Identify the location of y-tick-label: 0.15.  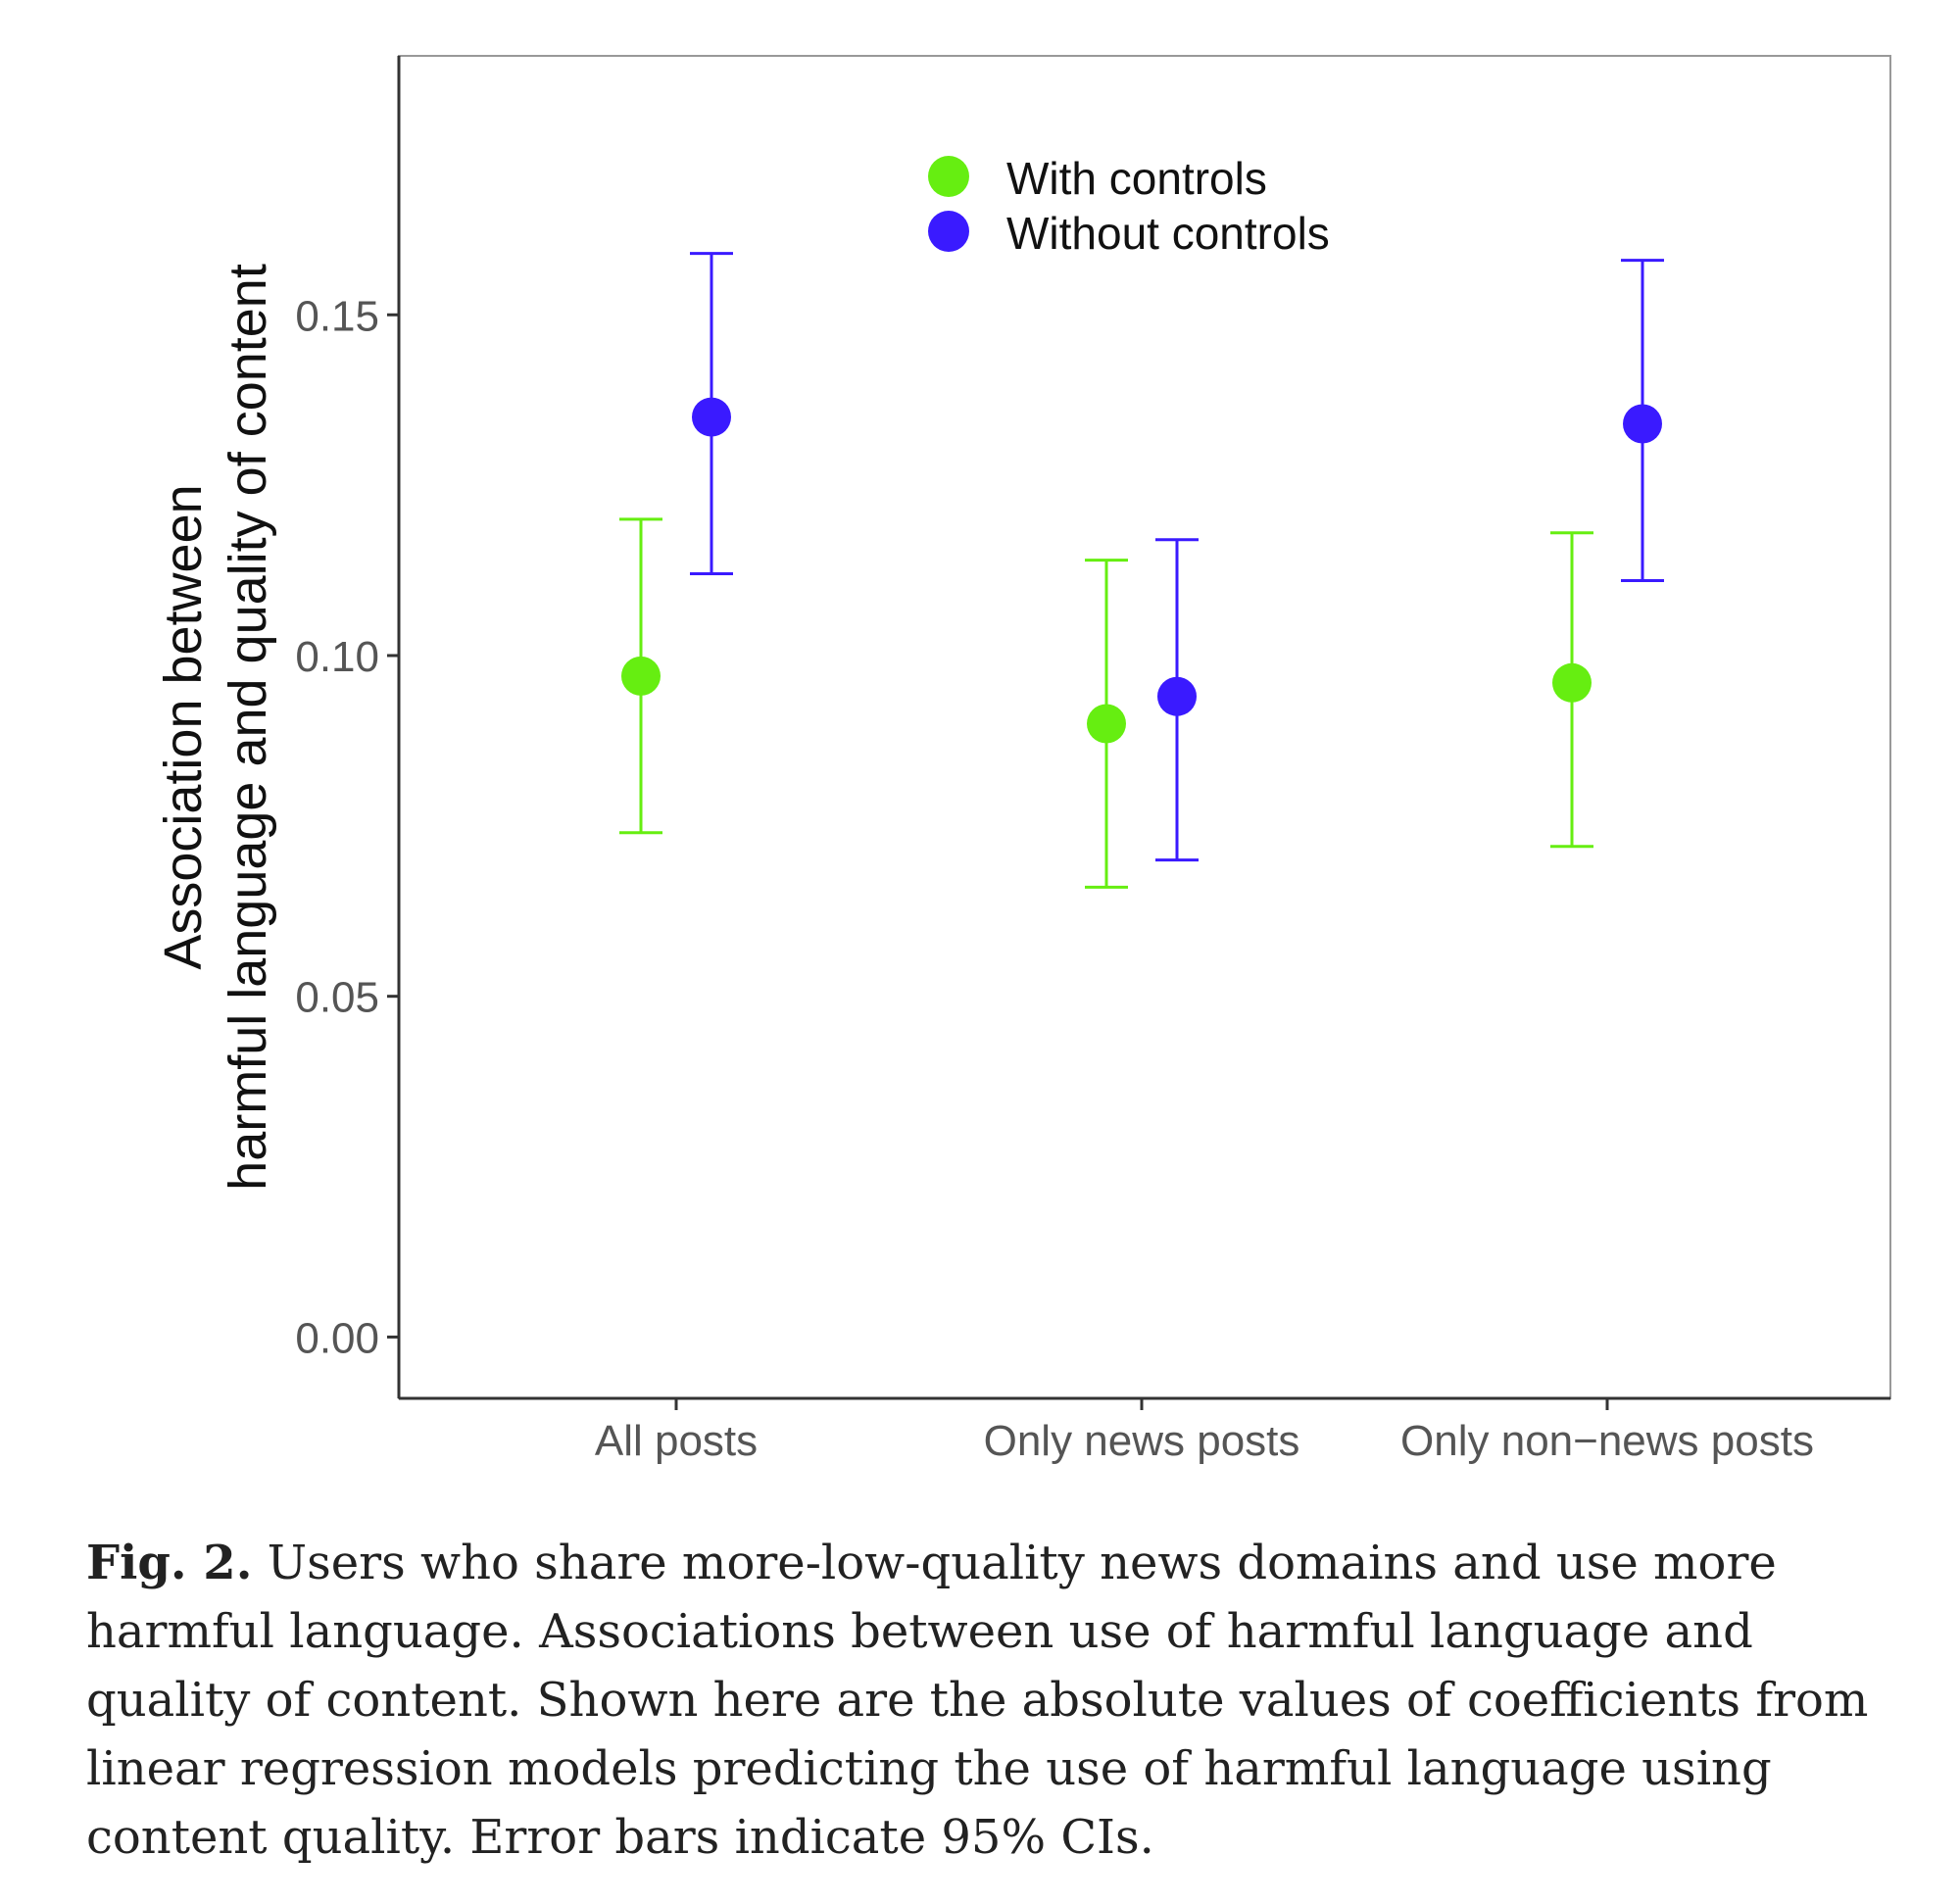
(337, 316).